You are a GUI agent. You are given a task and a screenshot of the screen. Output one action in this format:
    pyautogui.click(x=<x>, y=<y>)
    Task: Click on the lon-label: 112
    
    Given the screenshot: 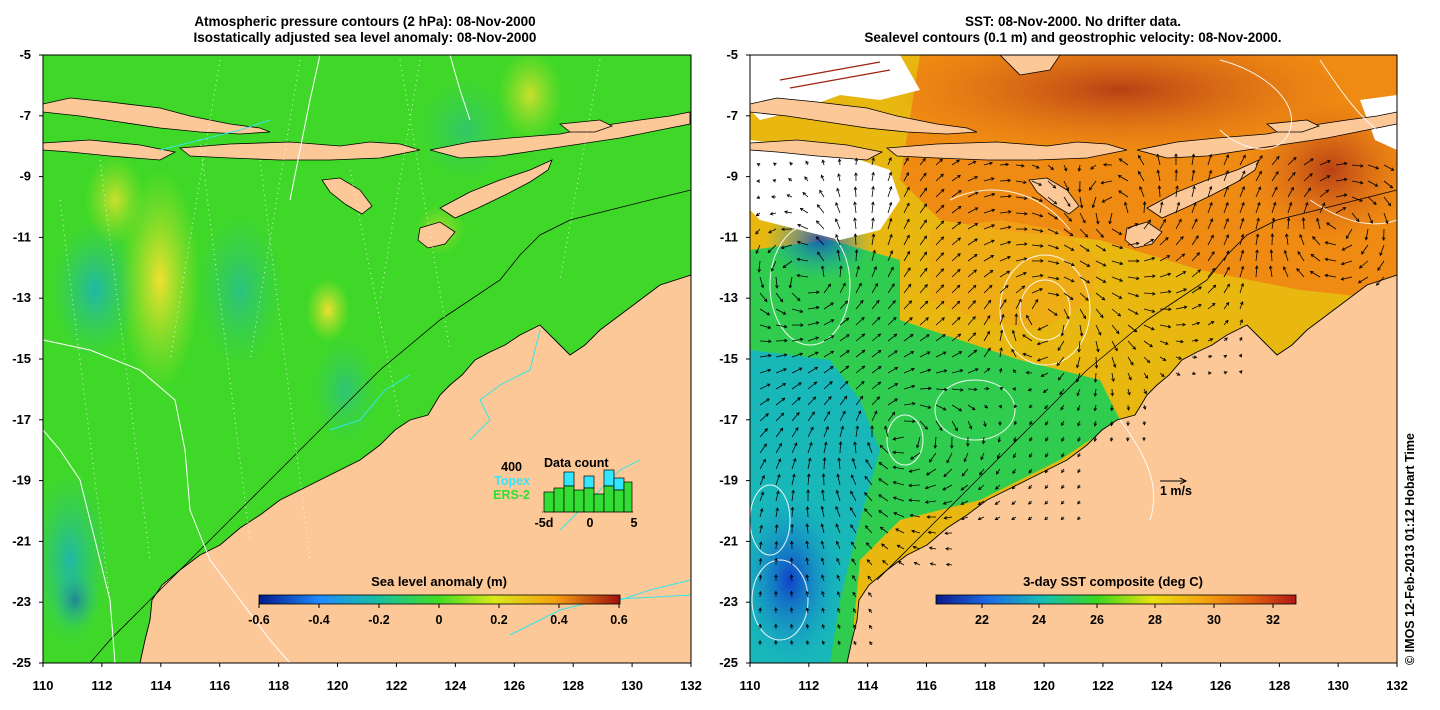 What is the action you would take?
    pyautogui.click(x=101, y=685)
    